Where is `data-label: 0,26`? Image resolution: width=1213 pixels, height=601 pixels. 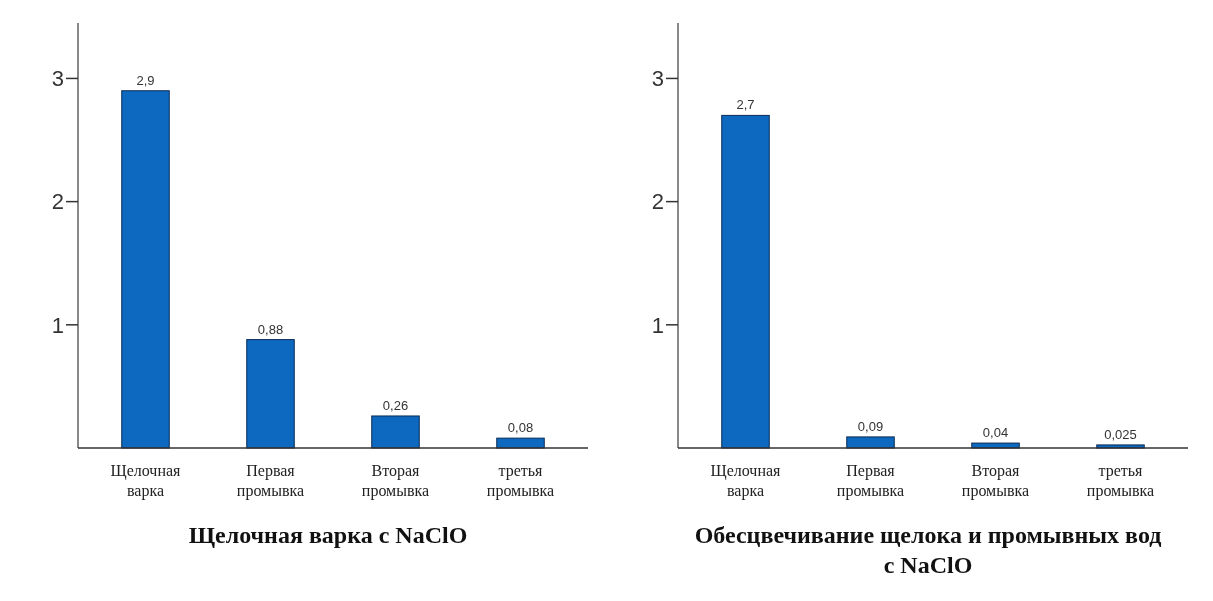 data-label: 0,26 is located at coordinates (395, 405).